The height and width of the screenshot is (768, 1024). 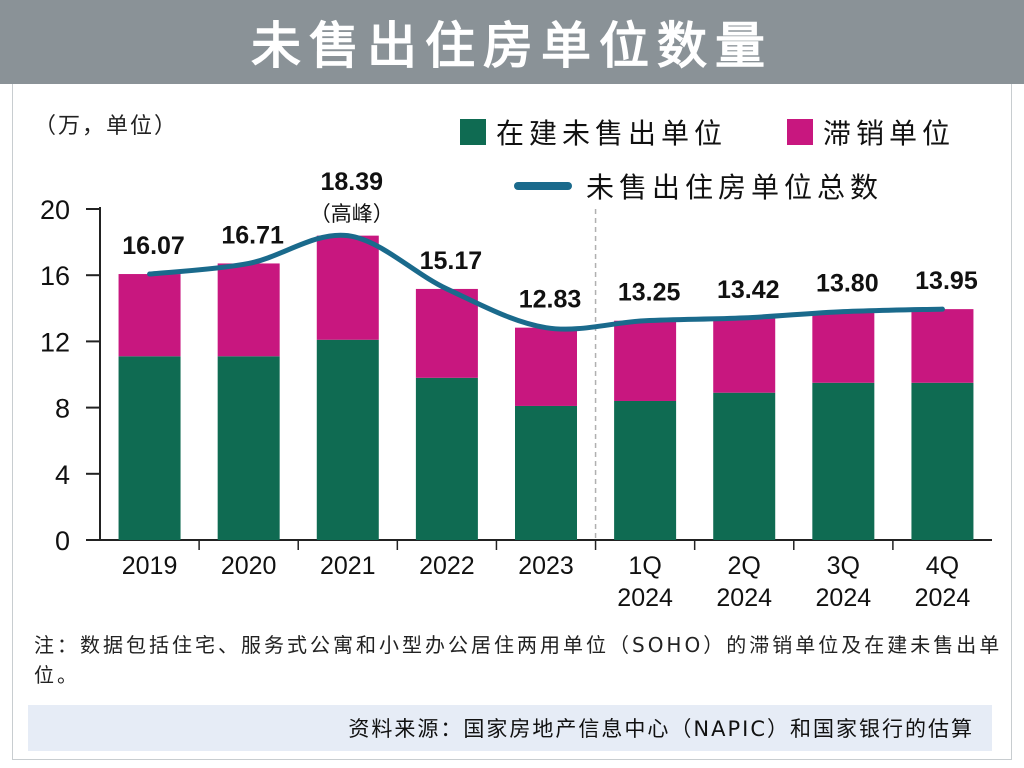 I want to click on data-label: 13.95, so click(x=946, y=281).